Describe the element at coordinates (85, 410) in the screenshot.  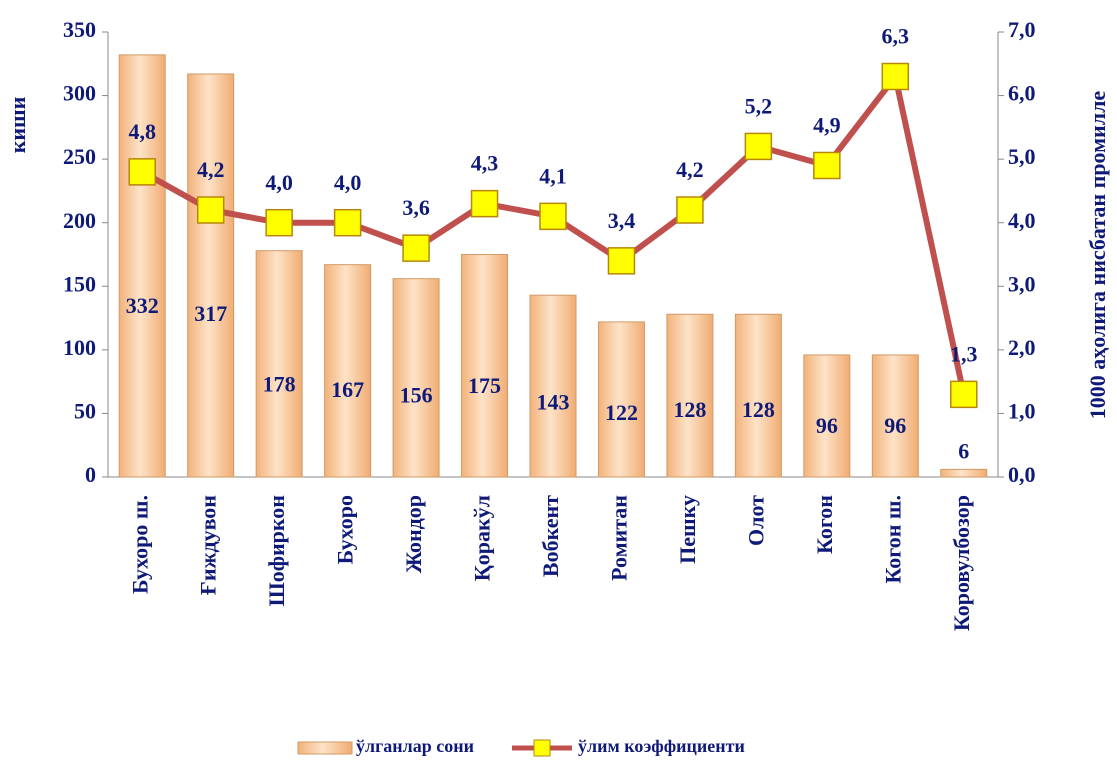
I see `y-tick-label: 50` at that location.